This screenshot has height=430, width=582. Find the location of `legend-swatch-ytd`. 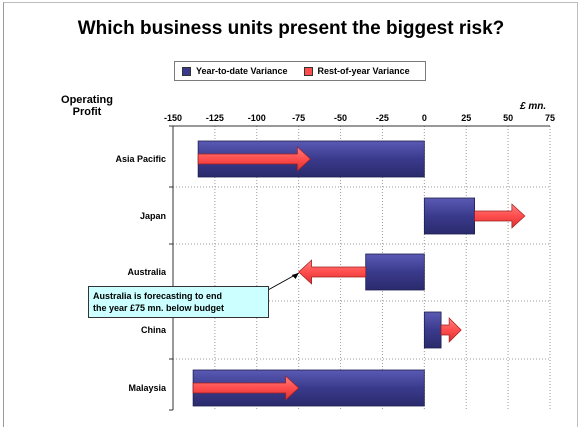

legend-swatch-ytd is located at coordinates (186, 71).